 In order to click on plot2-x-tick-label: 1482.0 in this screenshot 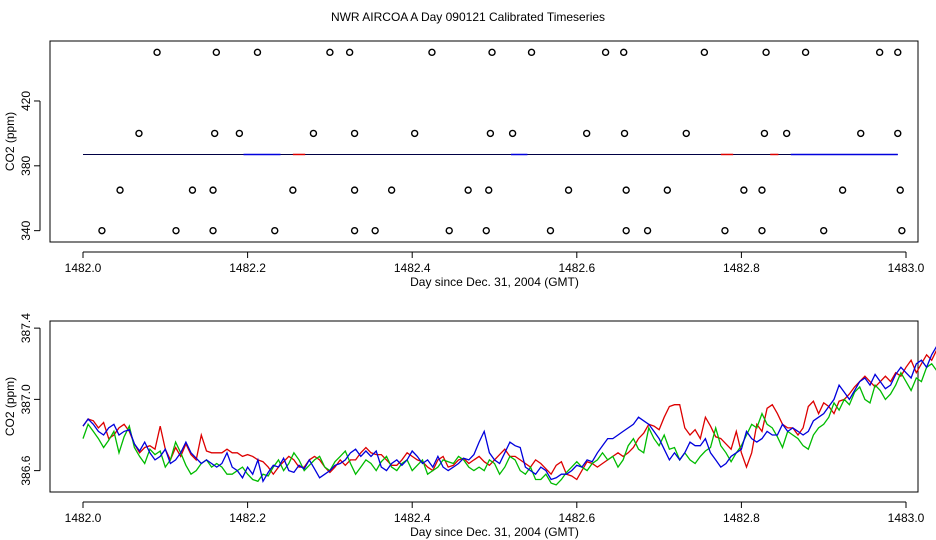, I will do `click(83, 518)`.